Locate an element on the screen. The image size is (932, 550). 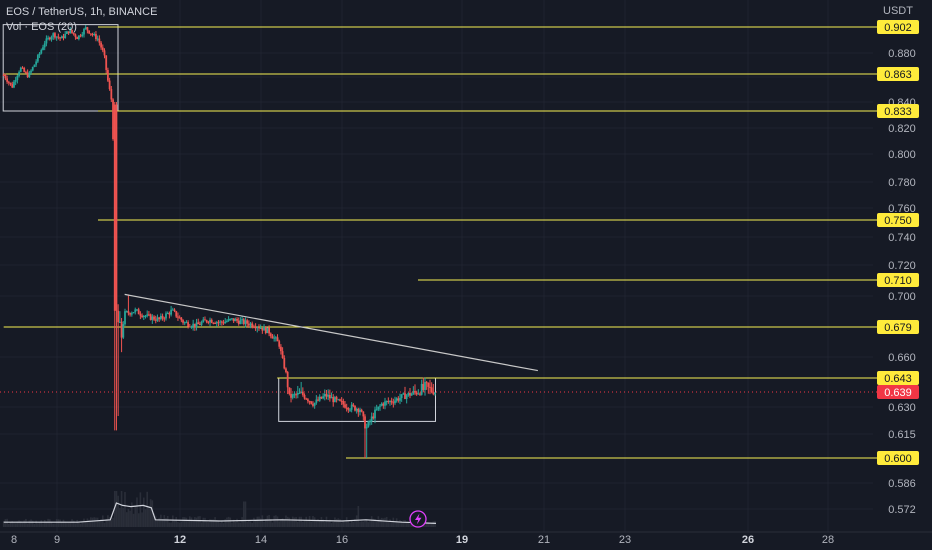
date-tick-label: 23 is located at coordinates (625, 540).